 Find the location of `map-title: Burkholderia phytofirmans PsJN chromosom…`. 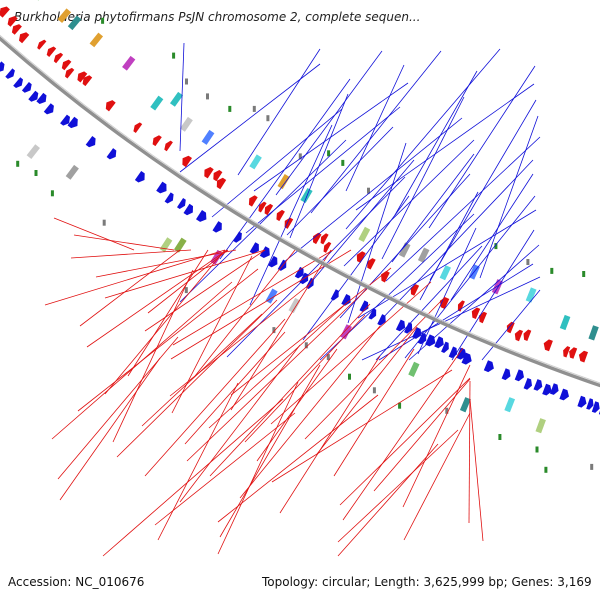

map-title: Burkholderia phytofirmans PsJN chromosom… is located at coordinates (217, 17).